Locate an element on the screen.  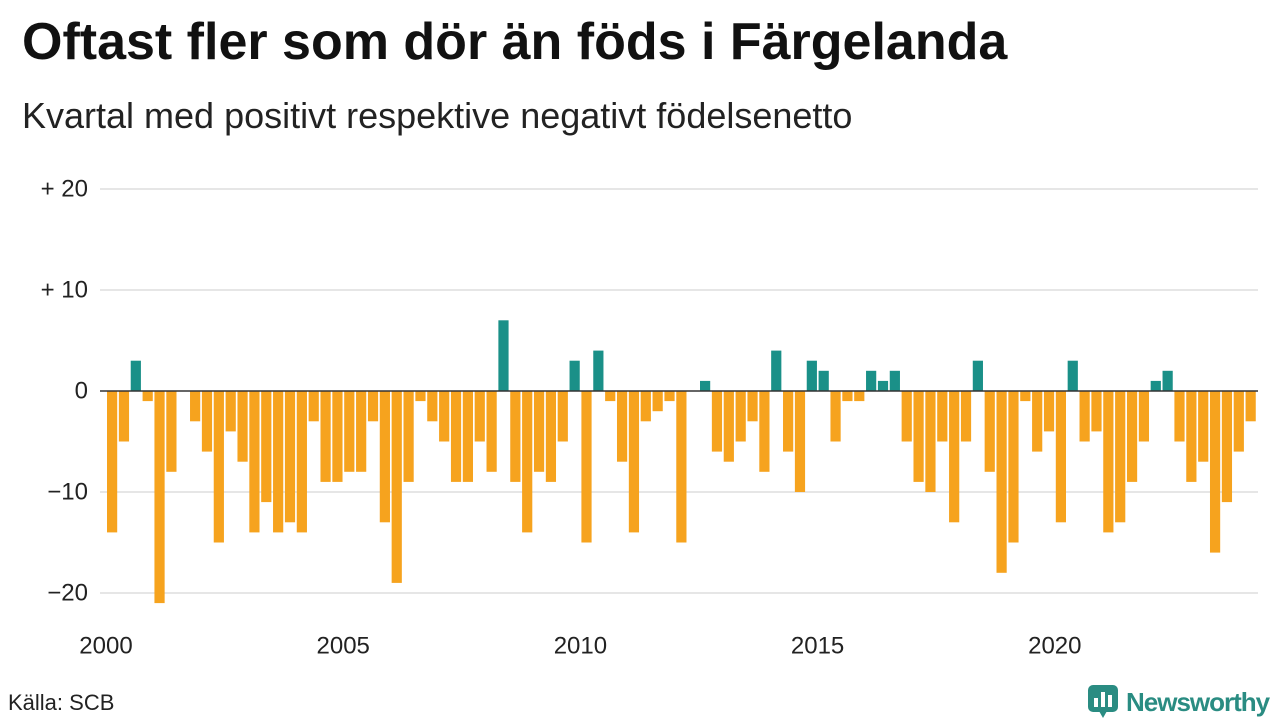
bar-2019-q3 is located at coordinates (1037, 421).